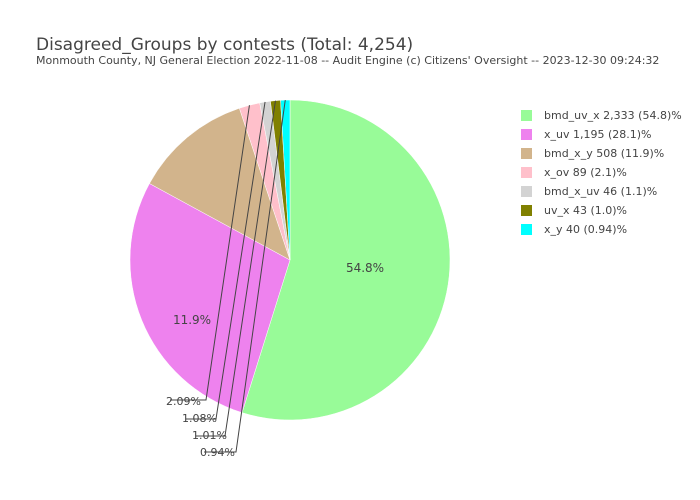  I want to click on slice-leader-line-x-y, so click(245, 276).